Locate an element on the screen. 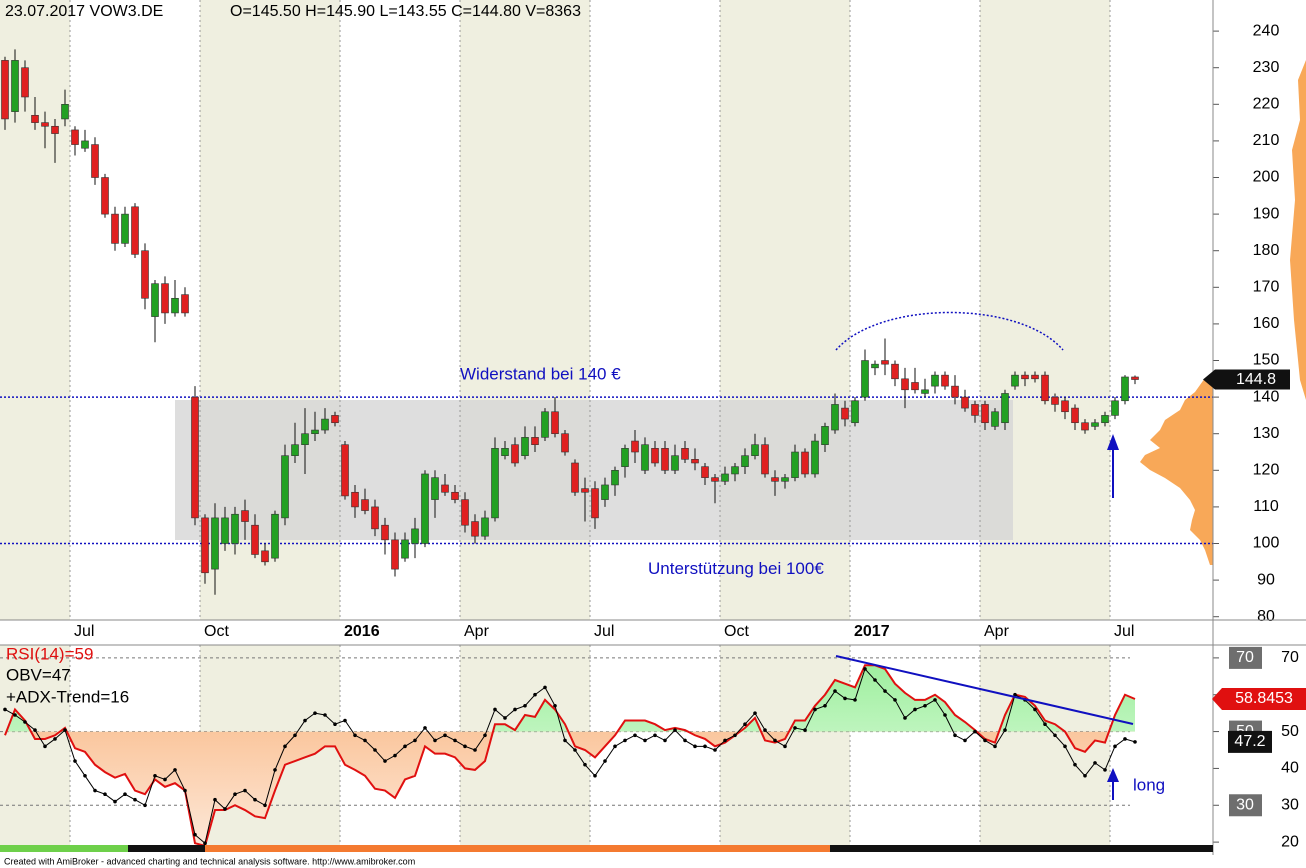 Image resolution: width=1306 pixels, height=868 pixels. value-tag: 58.8453 is located at coordinates (1264, 698).